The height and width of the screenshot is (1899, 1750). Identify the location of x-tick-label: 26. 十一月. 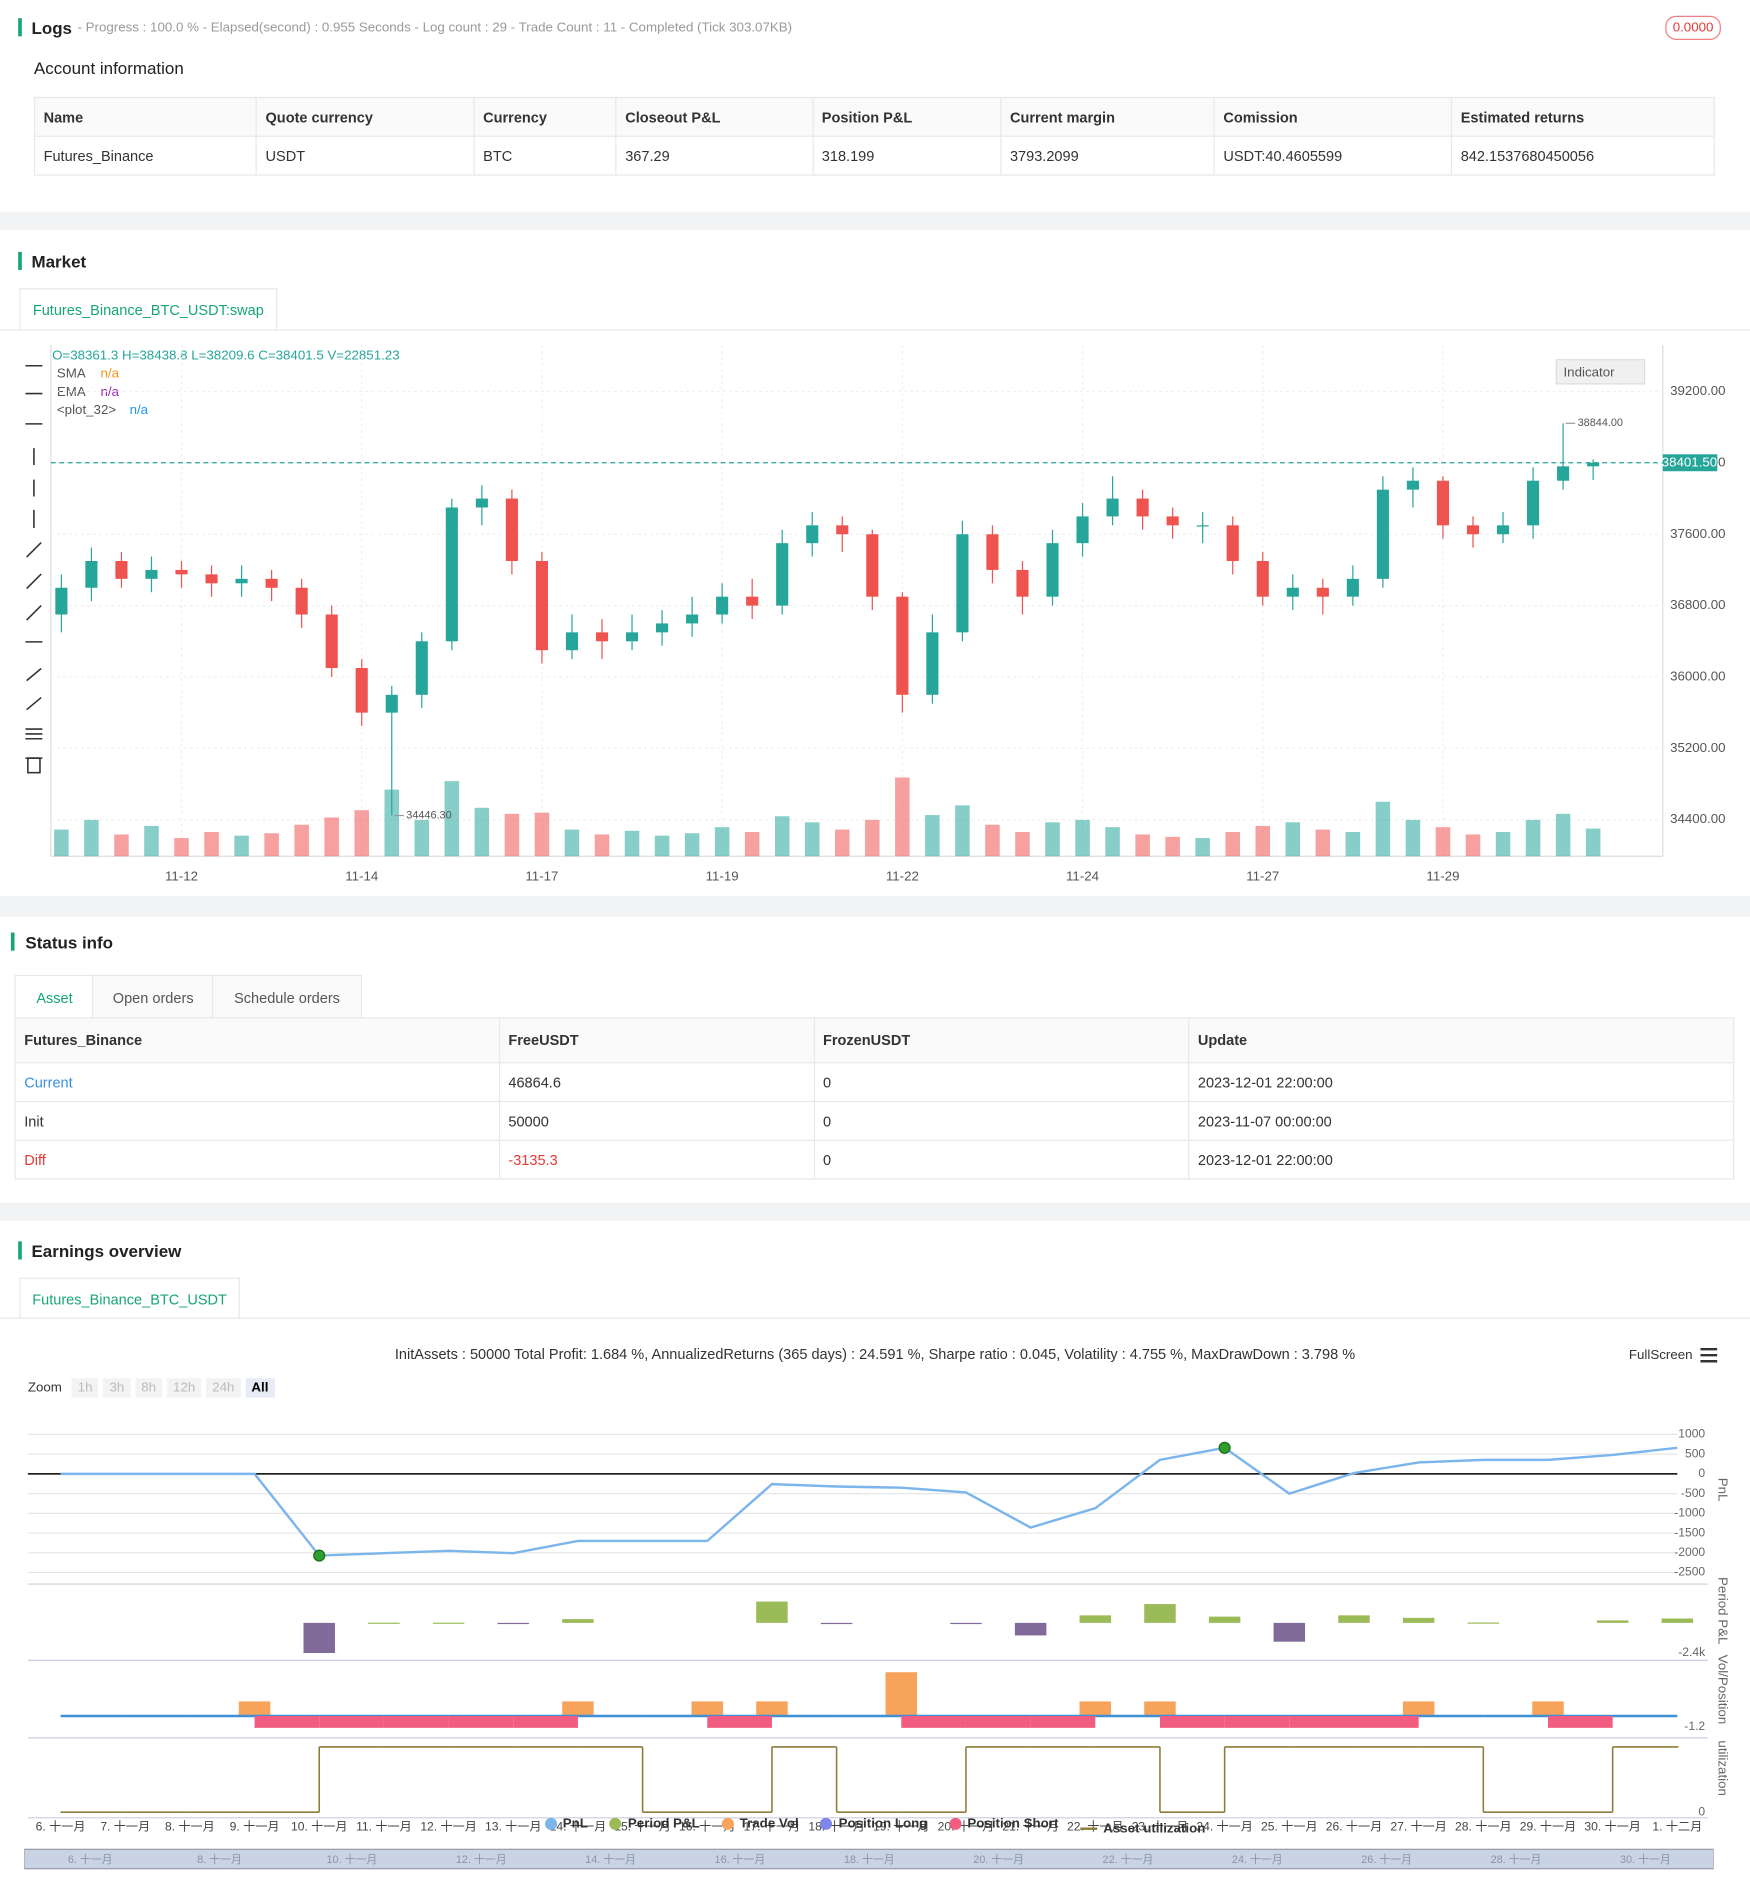
(1354, 1827).